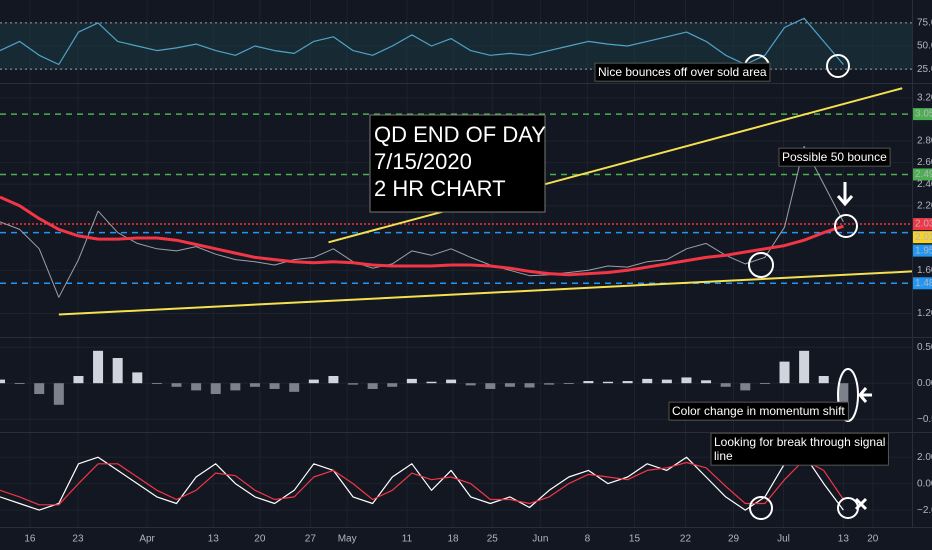 This screenshot has height=550, width=932. I want to click on level-label: 1.95, so click(923, 250).